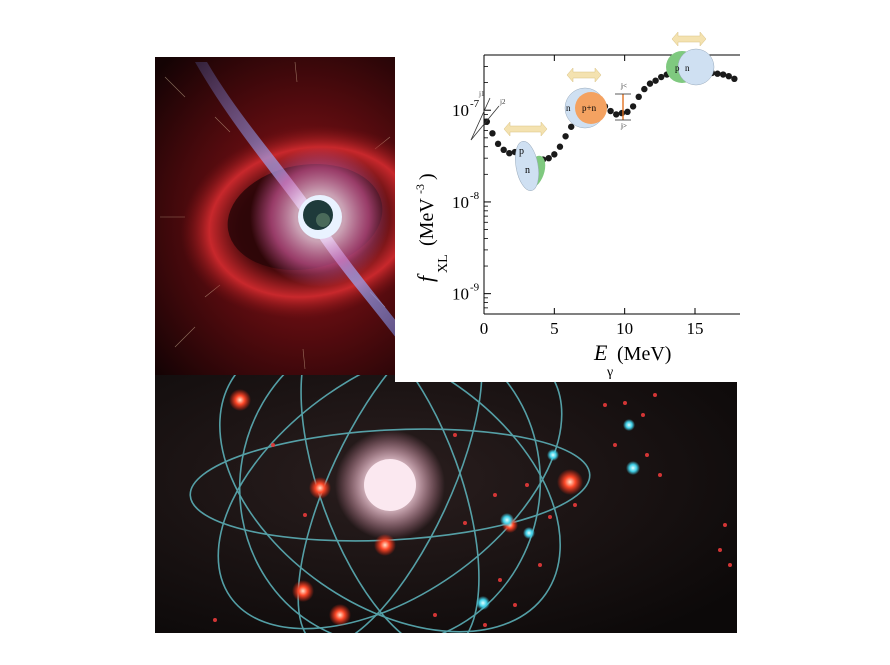 The image size is (890, 665). I want to click on y-axis-label-subscript: XL, so click(443, 263).